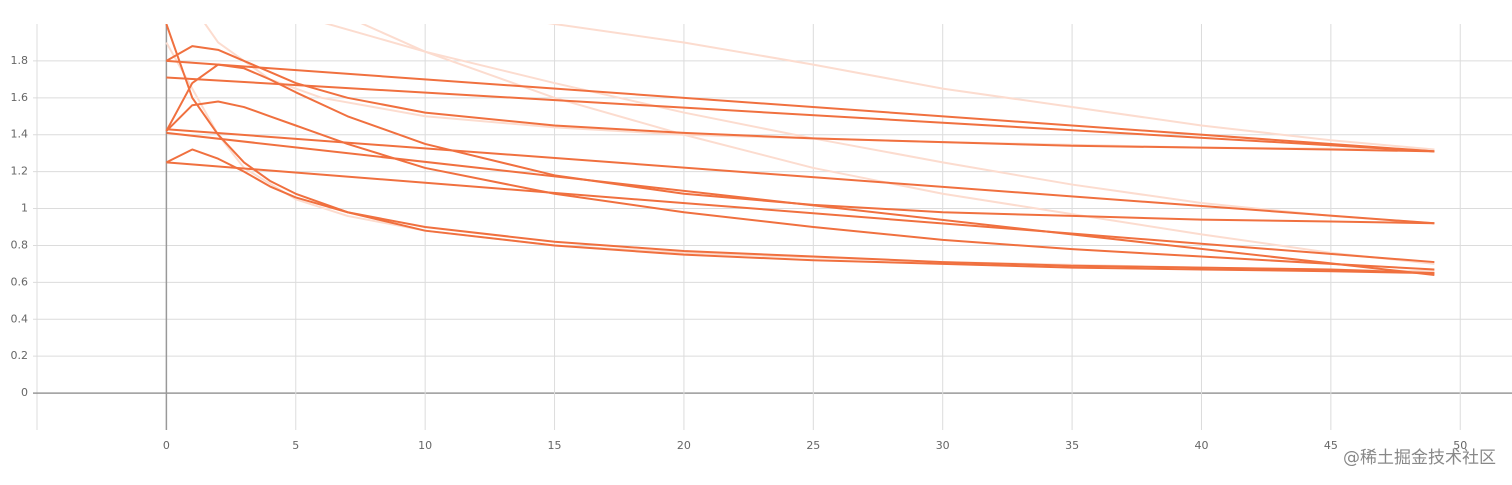 This screenshot has height=485, width=1512. I want to click on x-tick-label: 35, so click(1072, 445).